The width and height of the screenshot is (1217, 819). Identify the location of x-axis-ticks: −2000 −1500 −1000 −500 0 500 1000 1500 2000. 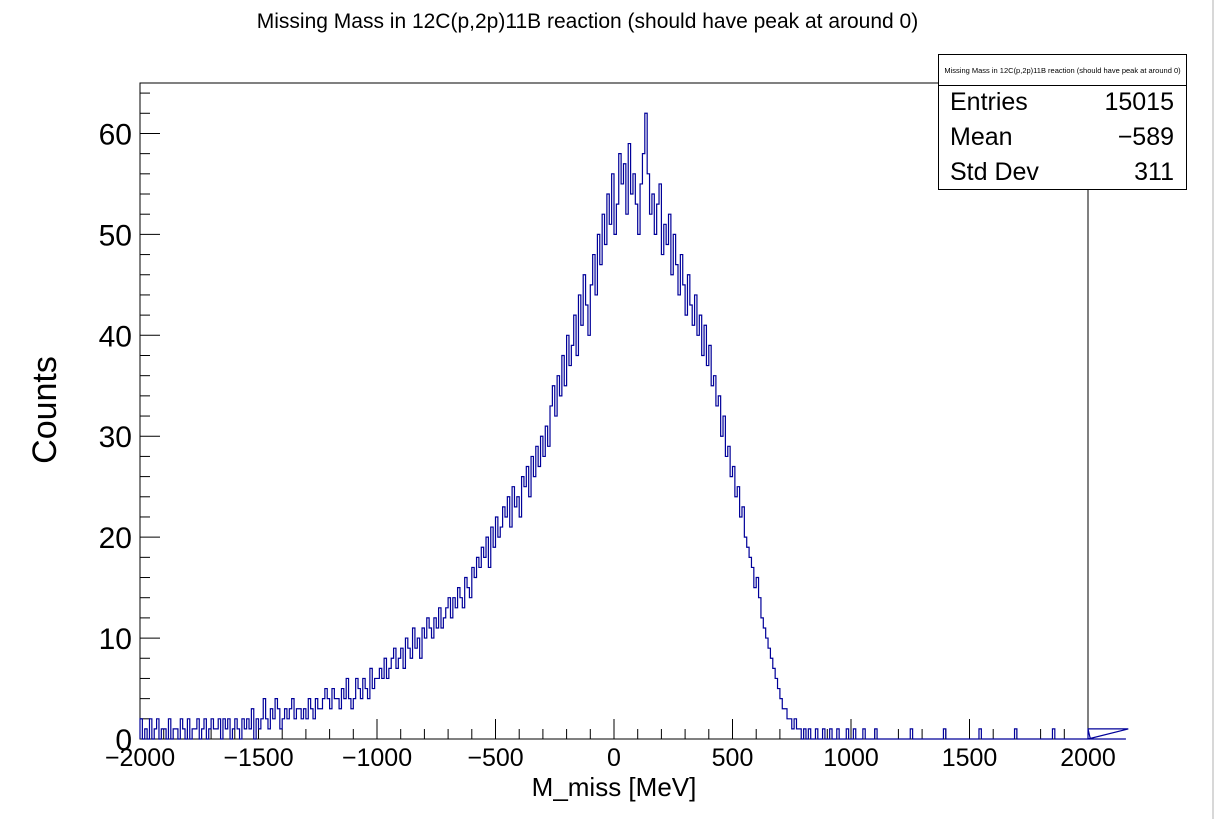
(610, 745).